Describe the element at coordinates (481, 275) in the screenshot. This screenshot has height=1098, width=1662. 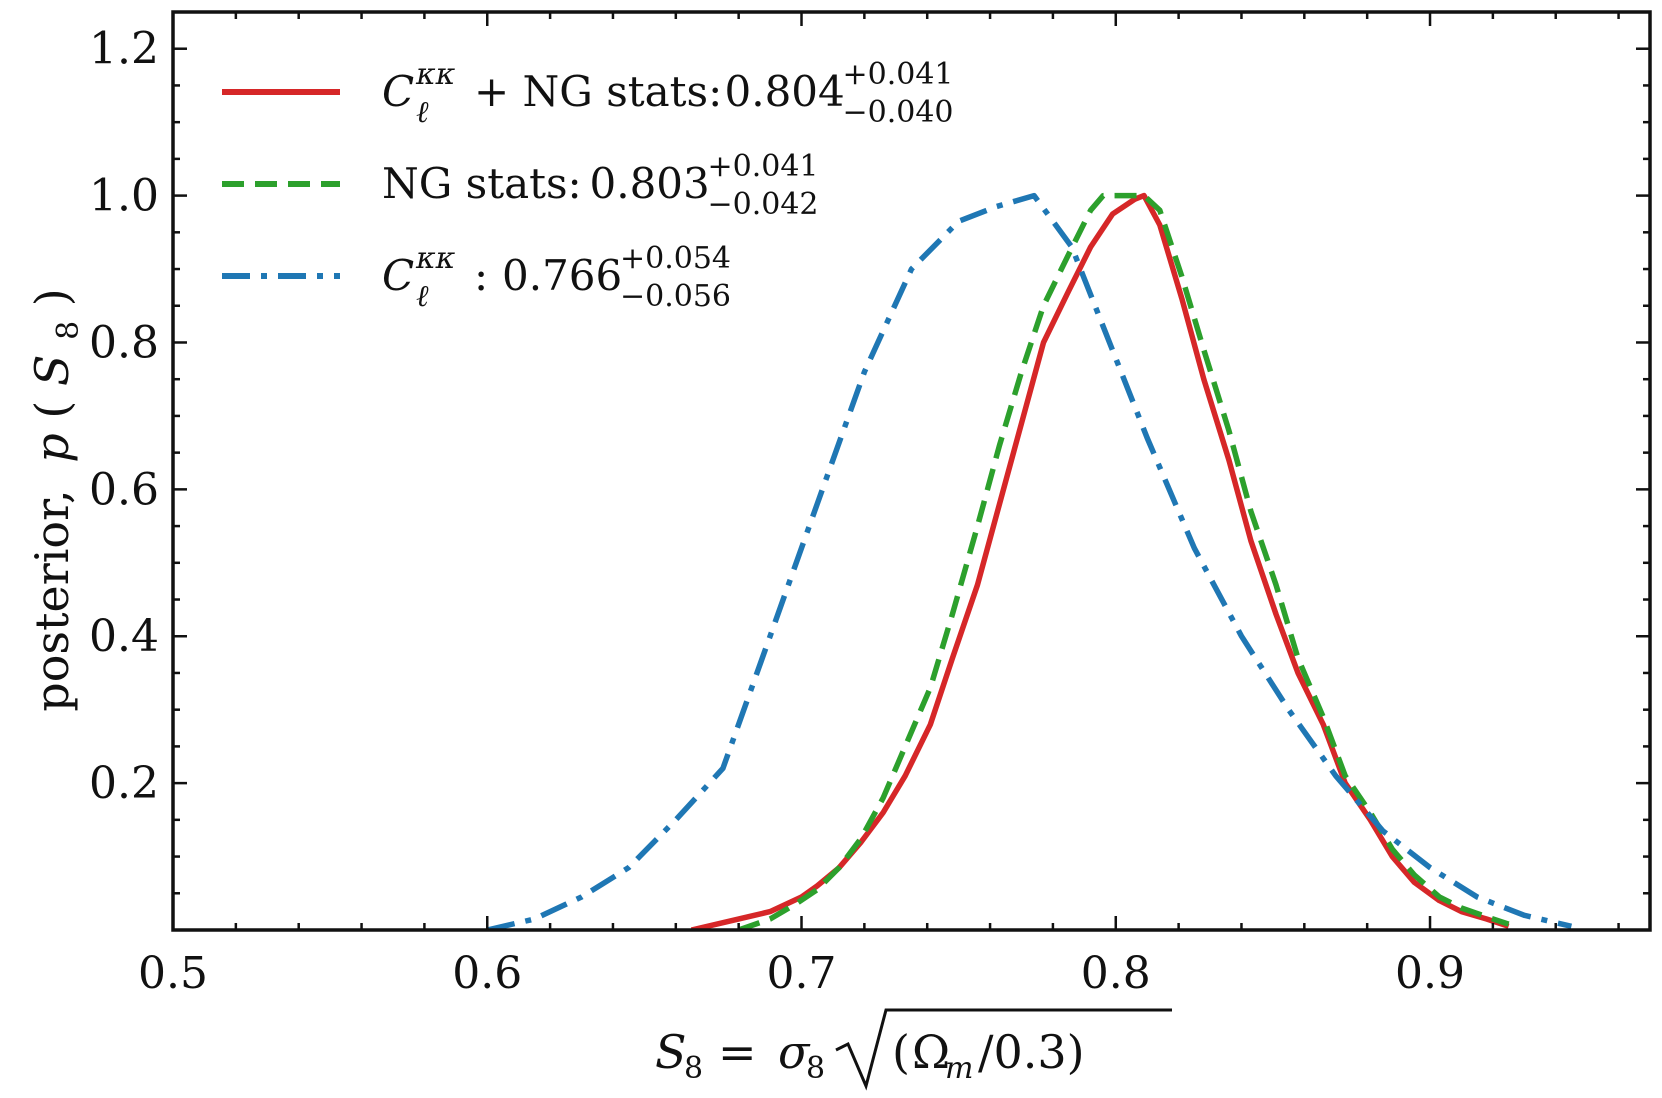
I see `legend-label-power_spectrum: :` at that location.